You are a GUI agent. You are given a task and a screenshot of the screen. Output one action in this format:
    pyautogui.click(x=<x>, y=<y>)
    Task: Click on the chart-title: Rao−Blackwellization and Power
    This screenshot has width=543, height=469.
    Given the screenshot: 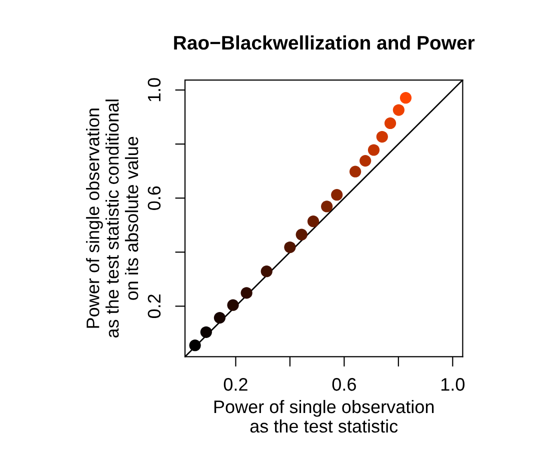 What is the action you would take?
    pyautogui.click(x=324, y=42)
    